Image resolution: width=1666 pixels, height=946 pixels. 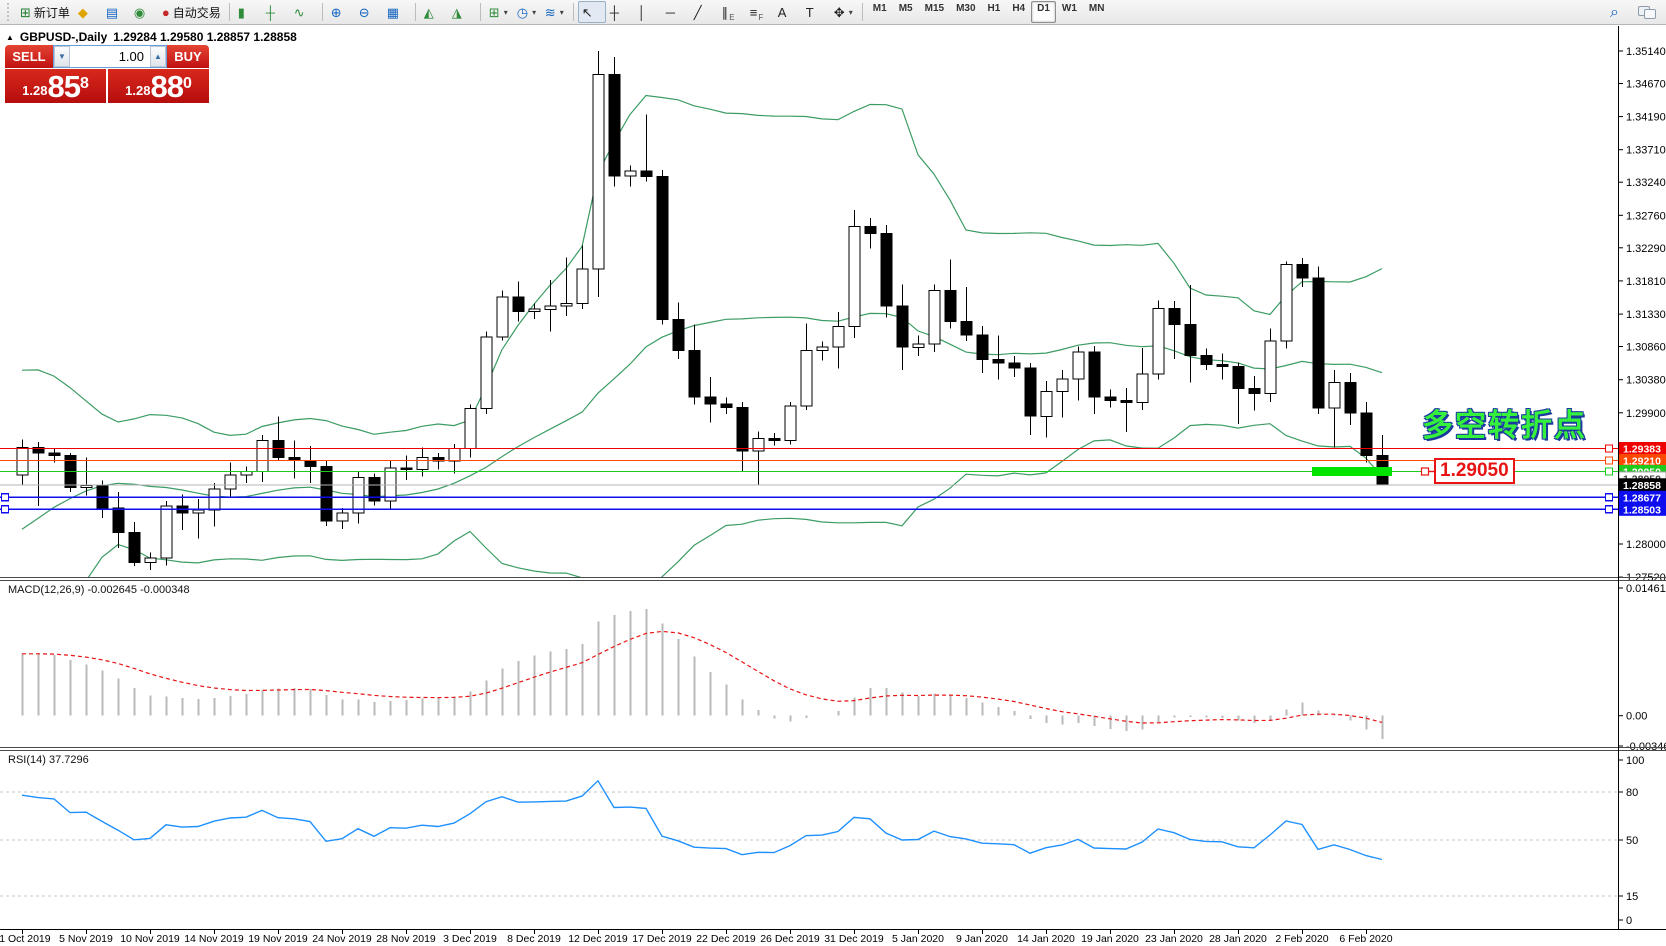 I want to click on tile-windows-button: ▦, so click(x=397, y=12).